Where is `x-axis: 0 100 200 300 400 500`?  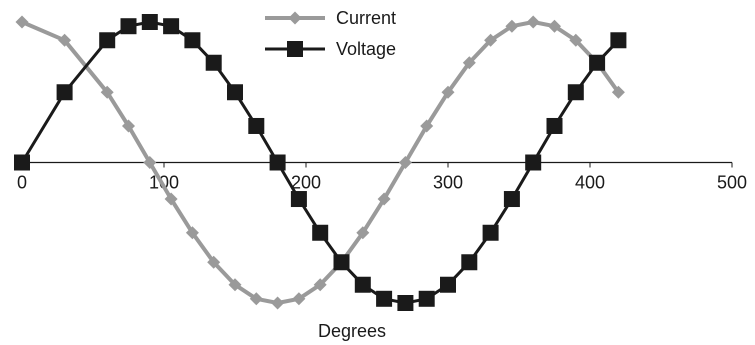
x-axis: 0 100 200 300 400 500 is located at coordinates (382, 177).